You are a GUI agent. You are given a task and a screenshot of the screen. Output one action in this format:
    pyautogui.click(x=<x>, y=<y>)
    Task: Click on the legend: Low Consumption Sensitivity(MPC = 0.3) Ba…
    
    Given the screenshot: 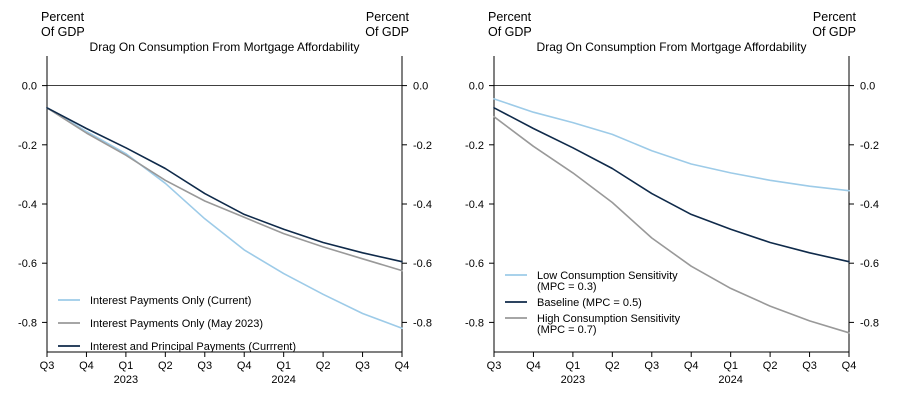 What is the action you would take?
    pyautogui.click(x=593, y=303)
    